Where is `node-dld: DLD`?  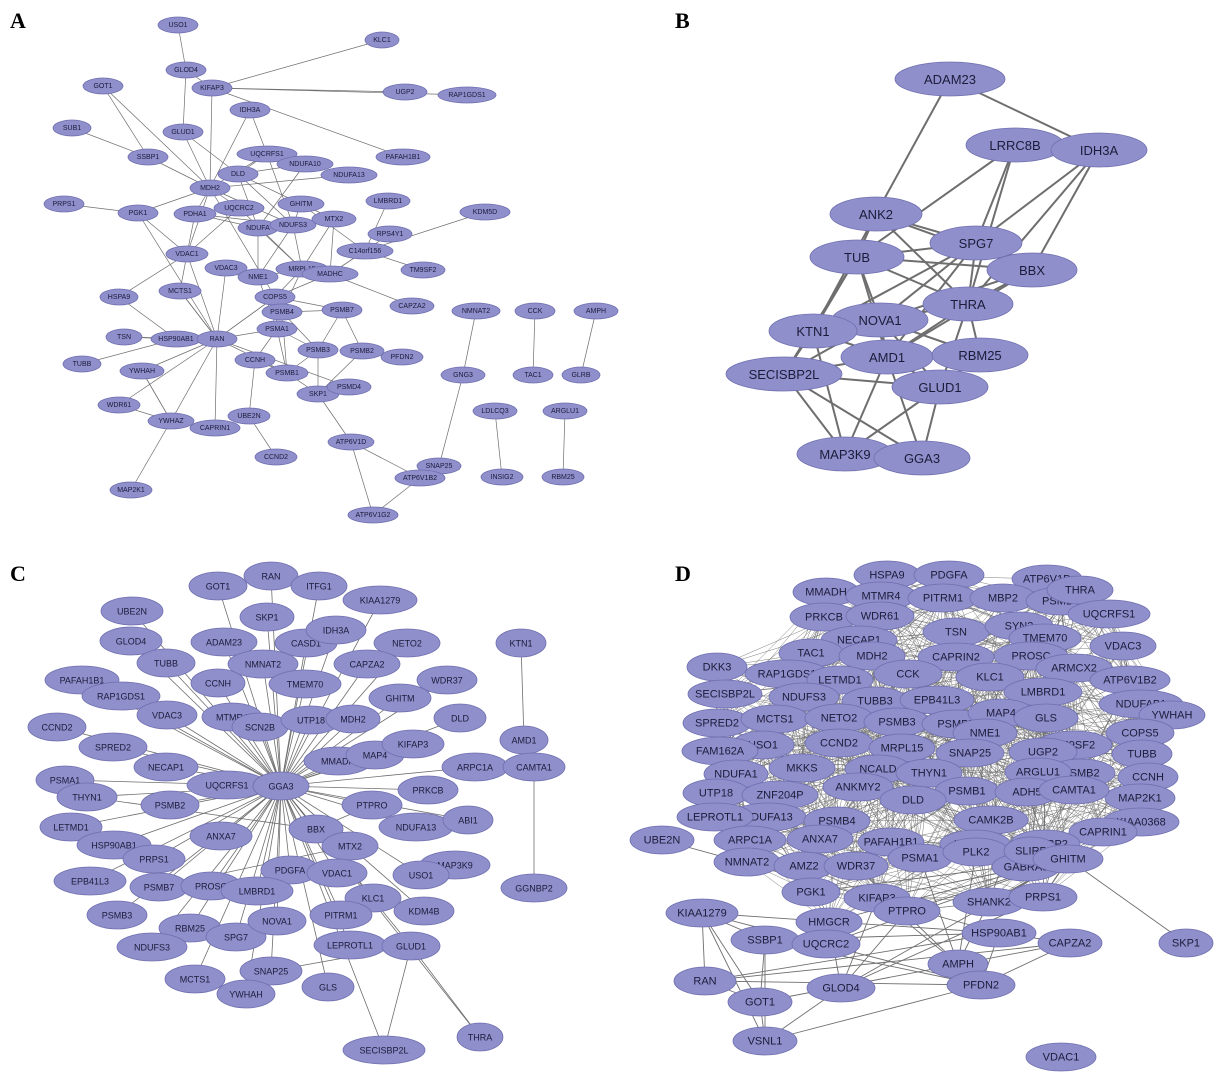
node-dld: DLD is located at coordinates (460, 718).